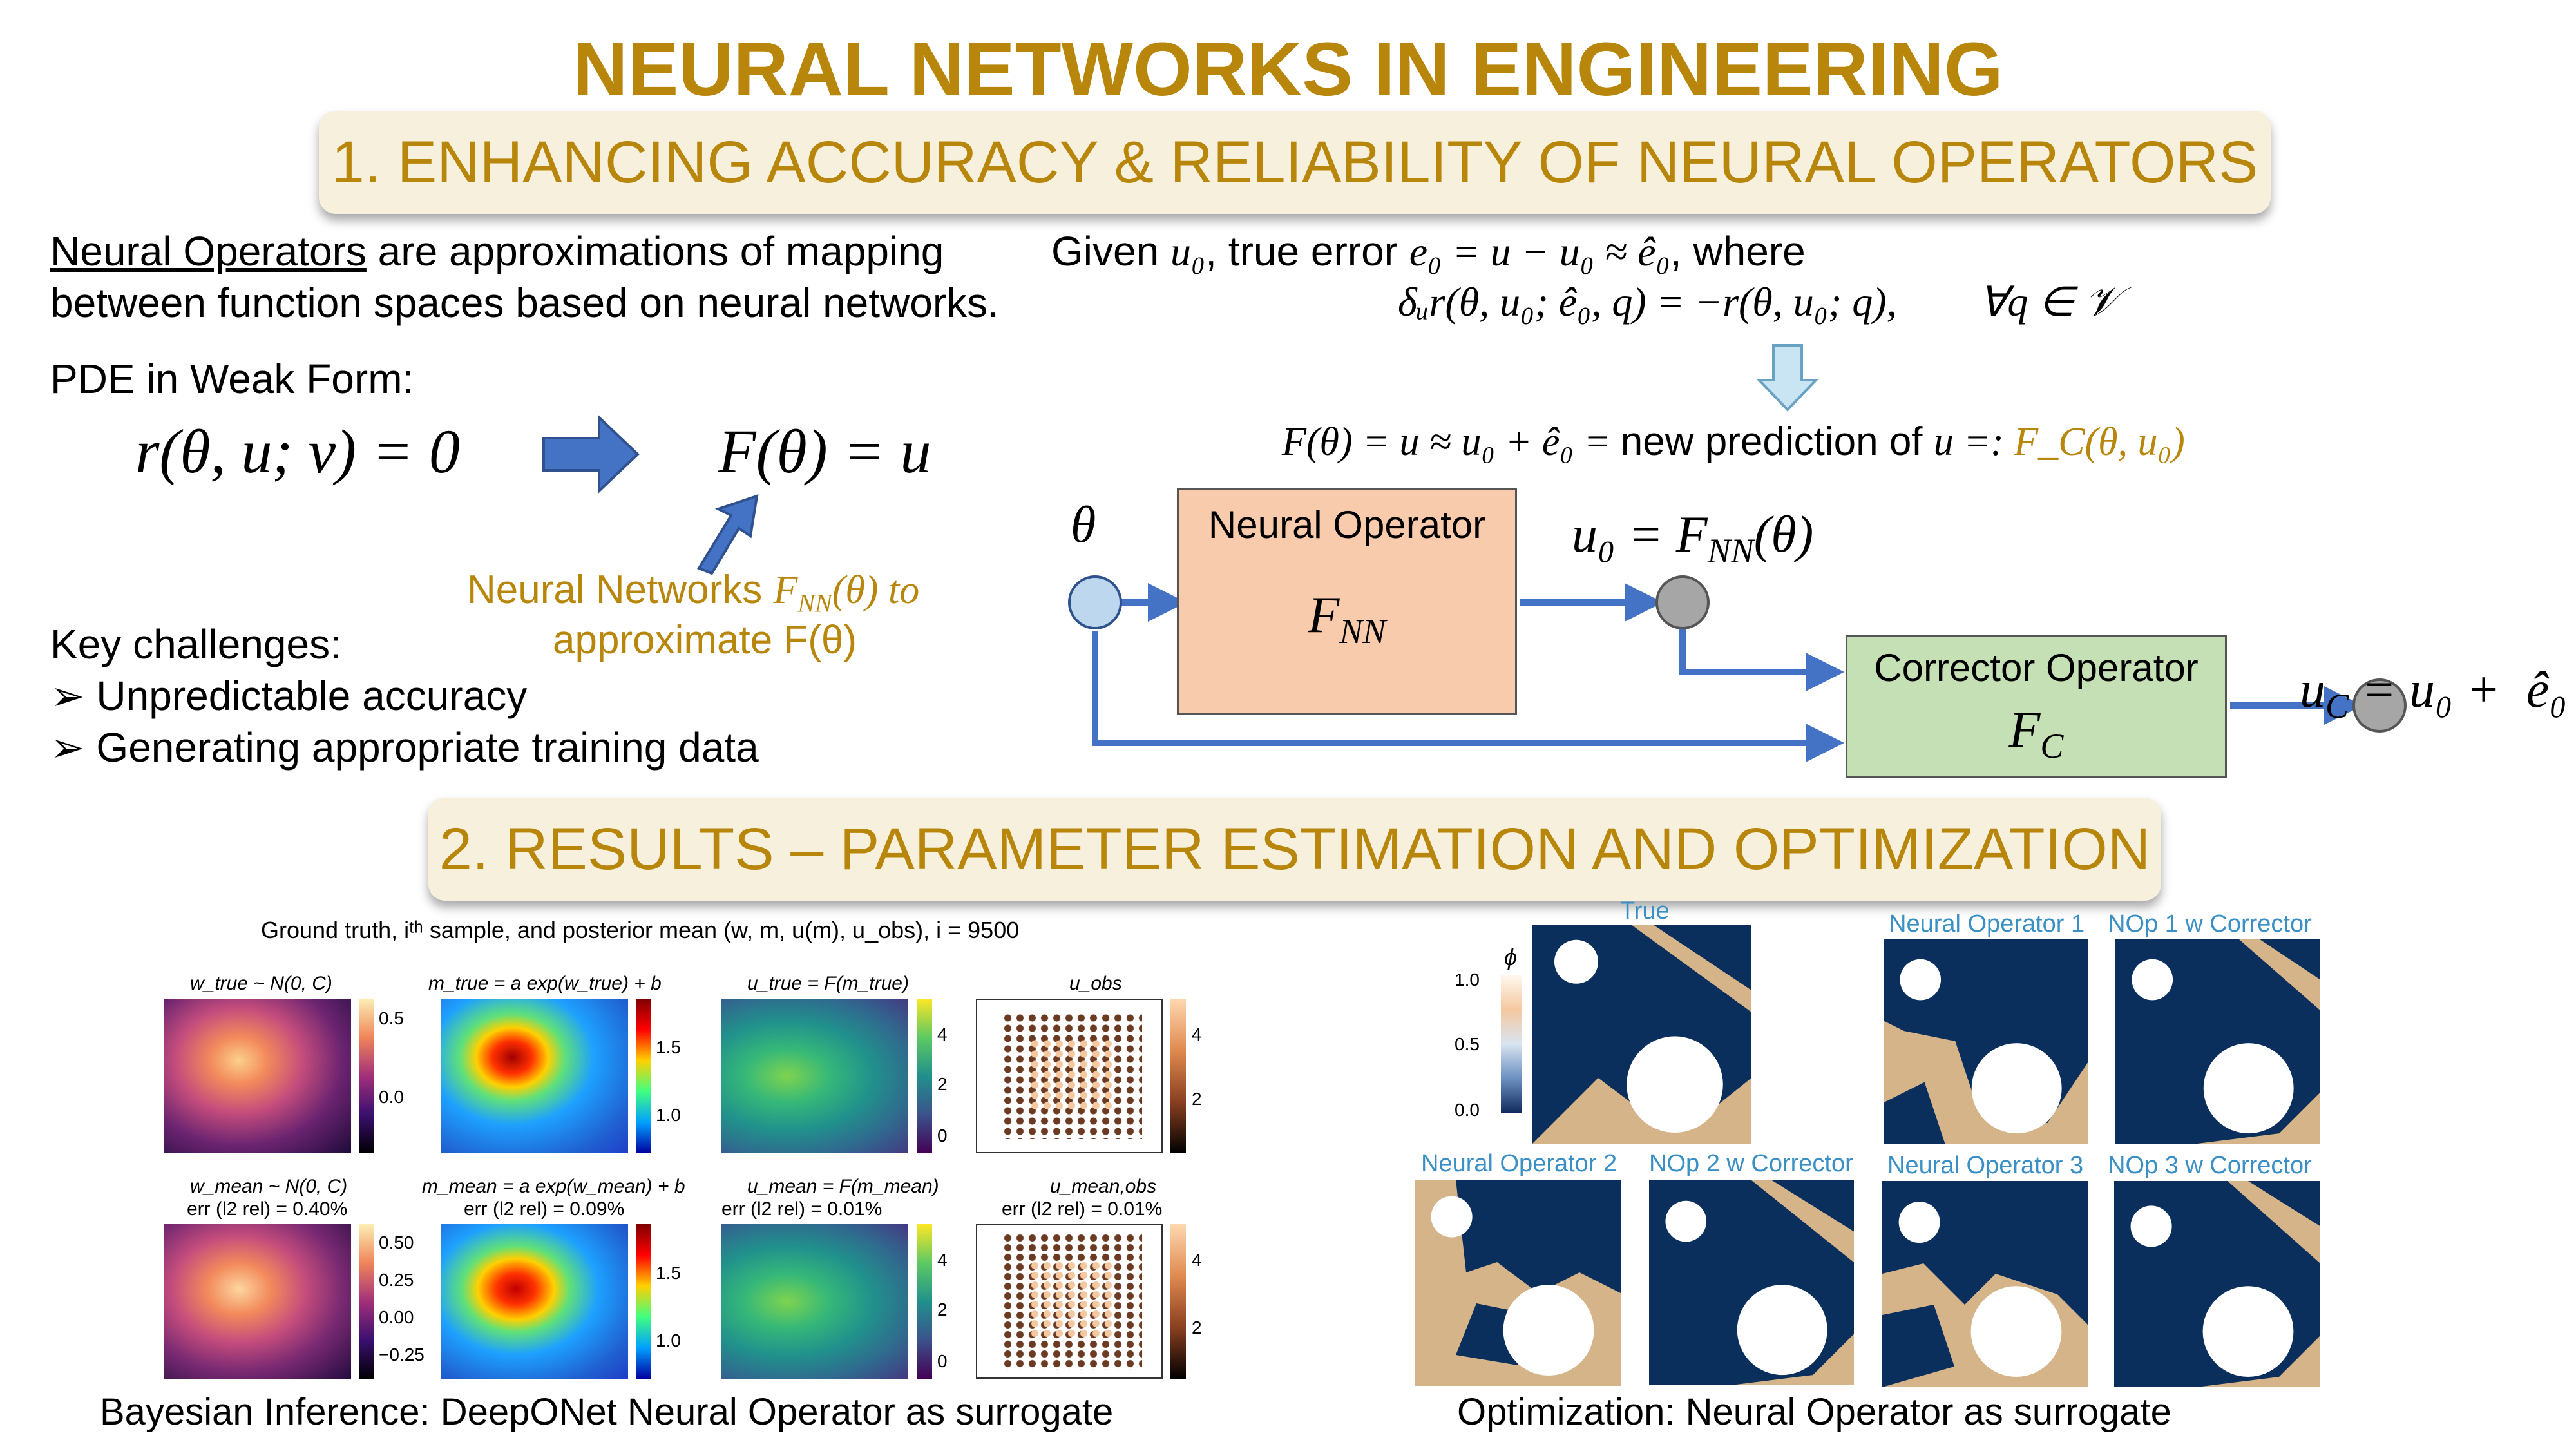 The image size is (2576, 1449). Describe the element at coordinates (2312, 690) in the screenshot. I see `uc-eq: u` at that location.